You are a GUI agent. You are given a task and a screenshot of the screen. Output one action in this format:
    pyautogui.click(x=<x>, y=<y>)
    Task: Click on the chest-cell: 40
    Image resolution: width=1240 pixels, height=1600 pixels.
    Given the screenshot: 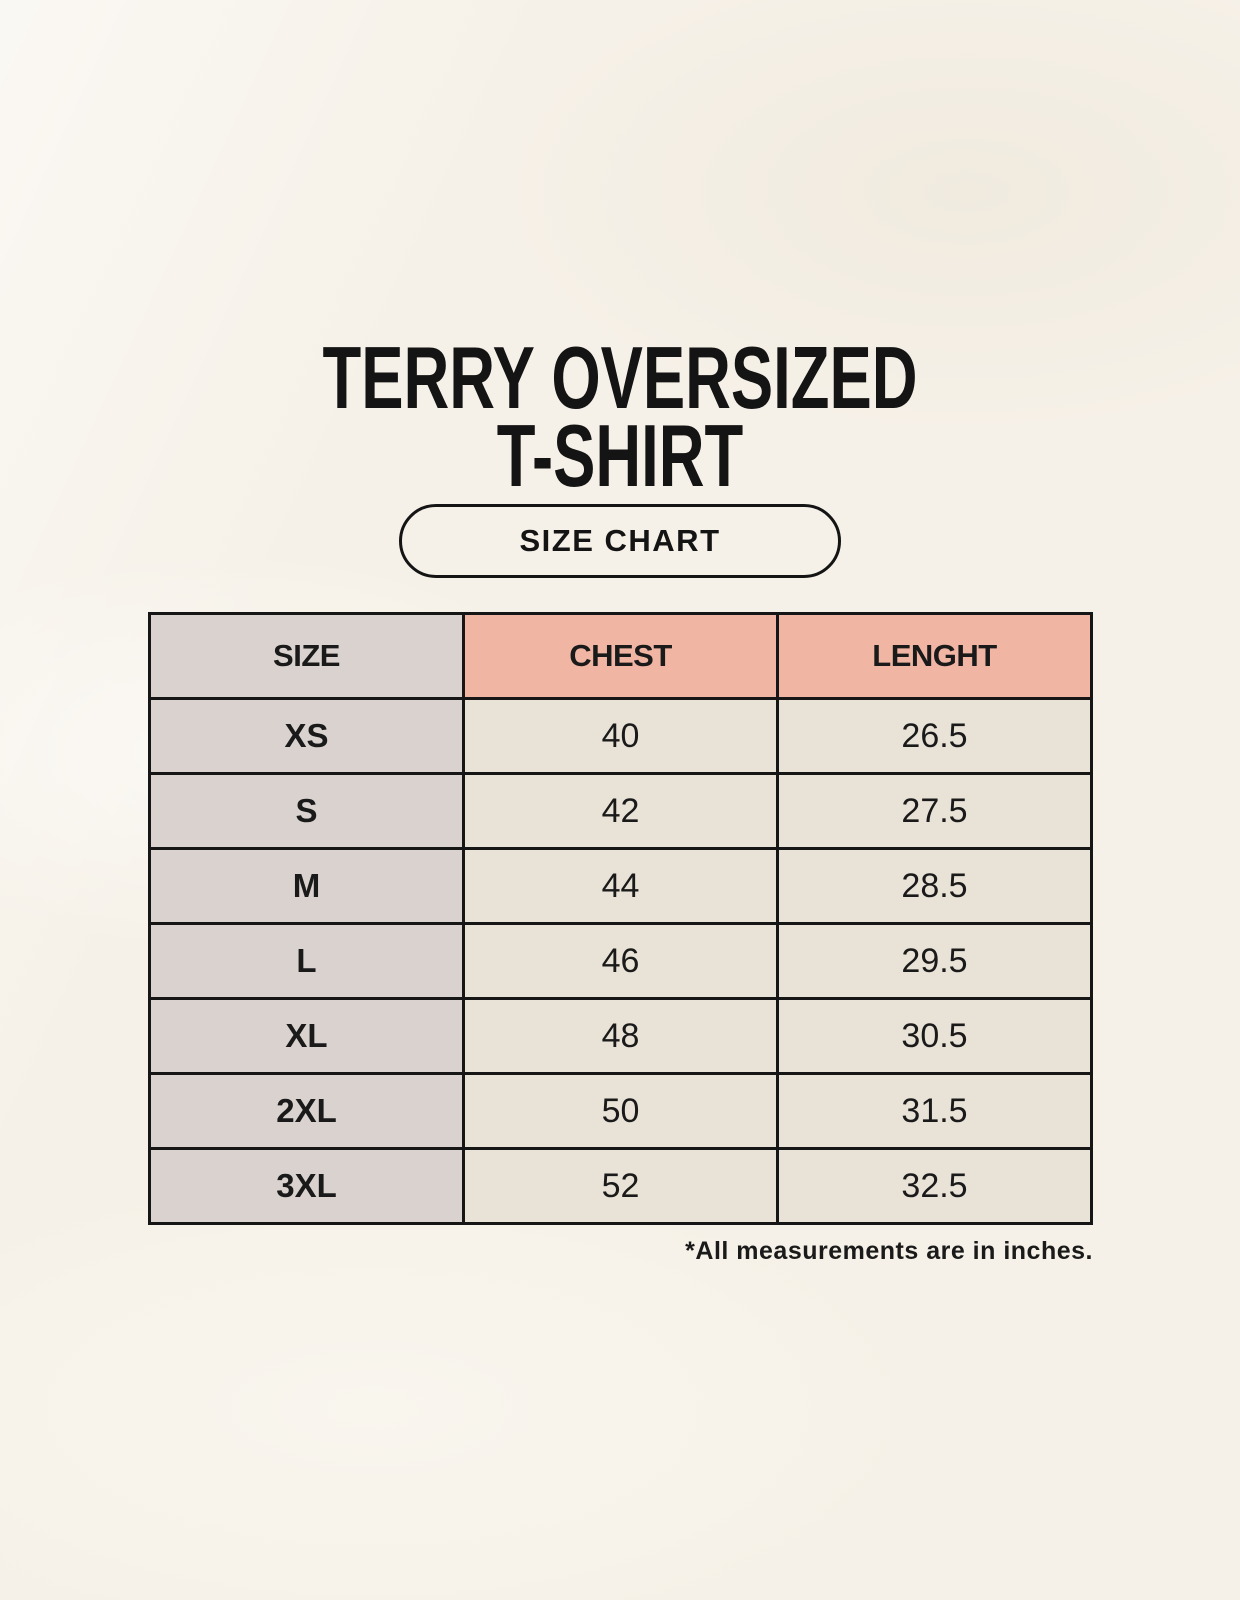 What is the action you would take?
    pyautogui.click(x=620, y=736)
    